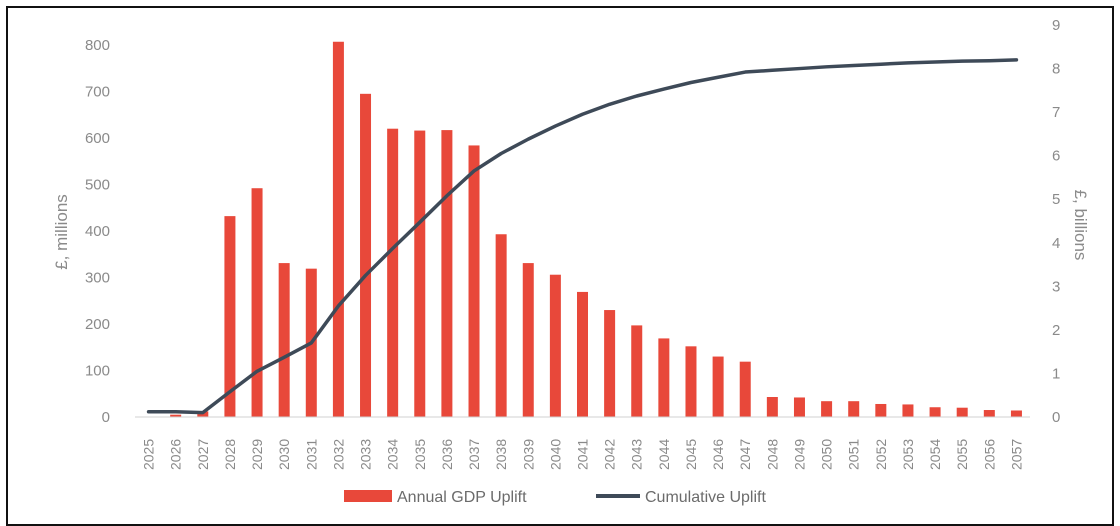 Image resolution: width=1120 pixels, height=526 pixels. Describe the element at coordinates (311, 454) in the screenshot. I see `x-tick-2031: 2031` at that location.